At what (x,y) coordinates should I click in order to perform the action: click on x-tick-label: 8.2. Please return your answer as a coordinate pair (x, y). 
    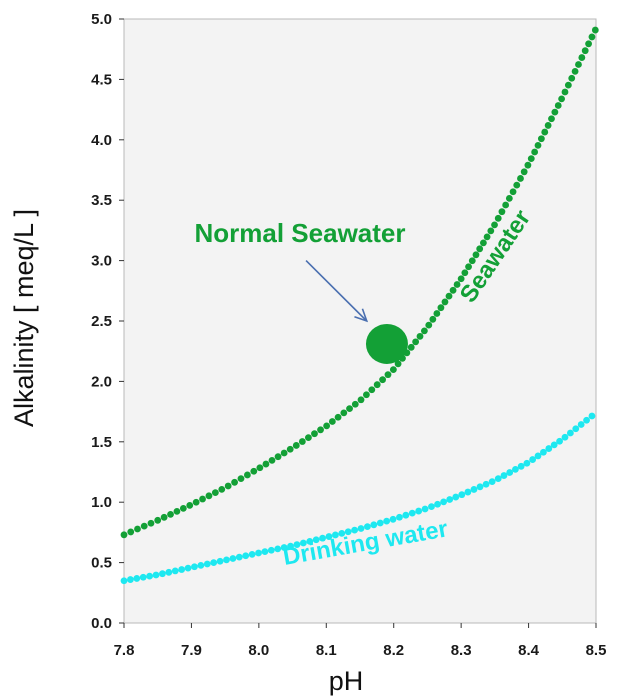
    Looking at the image, I should click on (393, 650).